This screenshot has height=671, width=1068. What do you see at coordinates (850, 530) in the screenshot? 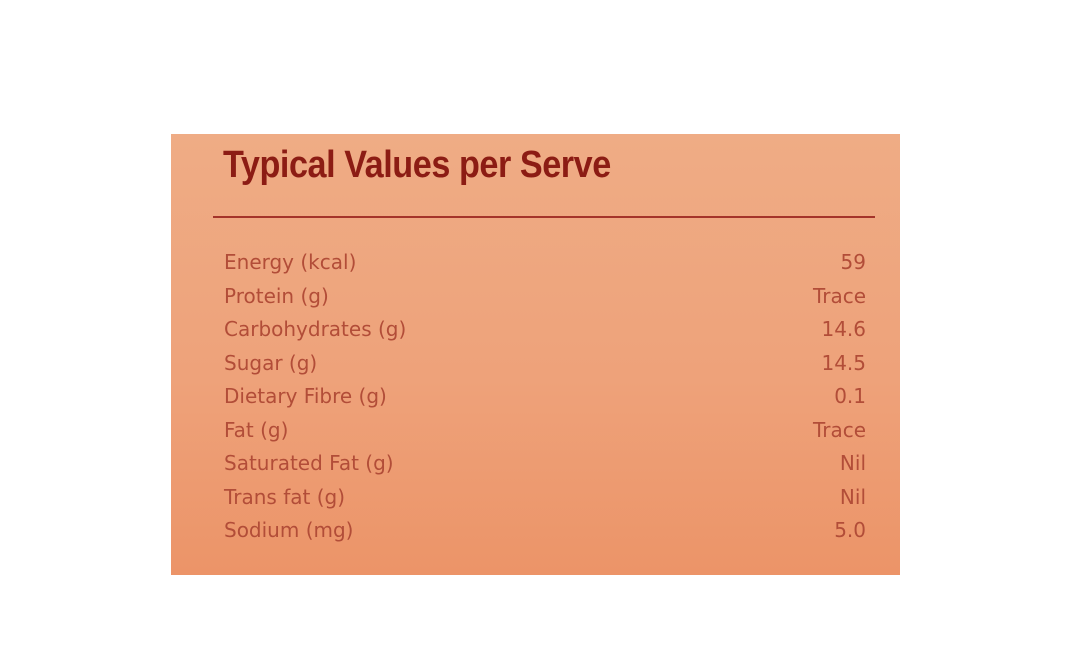
I see `nutrient-value: 5.0` at bounding box center [850, 530].